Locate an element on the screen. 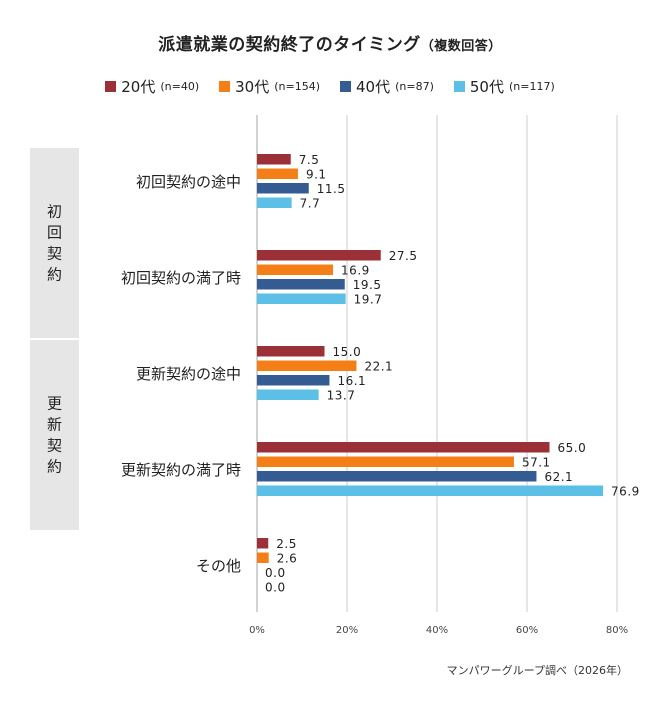  x-tick-label: 40% is located at coordinates (437, 630).